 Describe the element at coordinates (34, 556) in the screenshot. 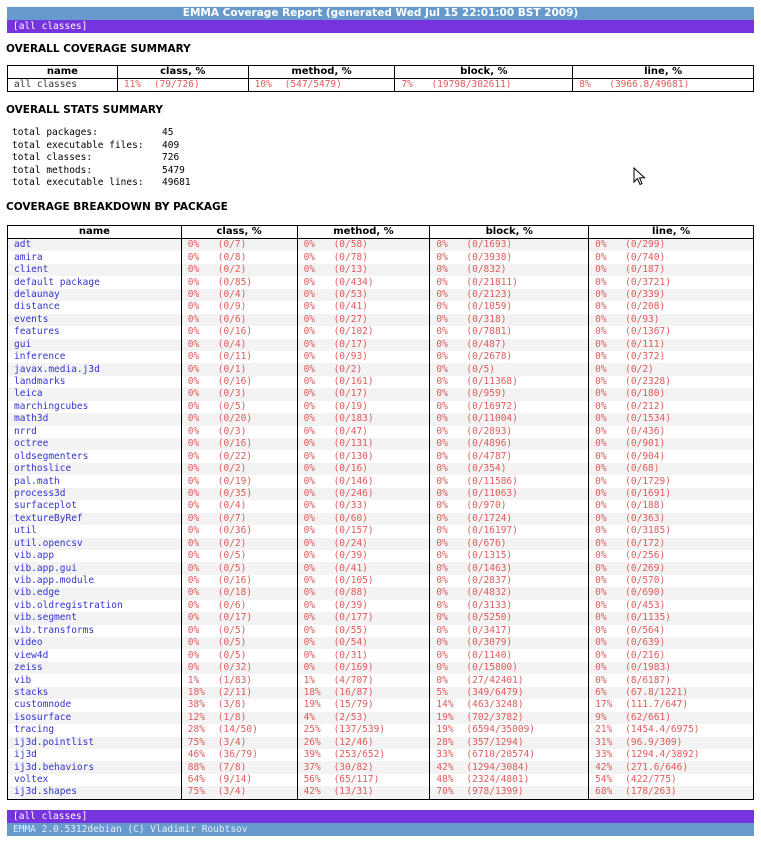

I see `package-link: vib.app` at that location.